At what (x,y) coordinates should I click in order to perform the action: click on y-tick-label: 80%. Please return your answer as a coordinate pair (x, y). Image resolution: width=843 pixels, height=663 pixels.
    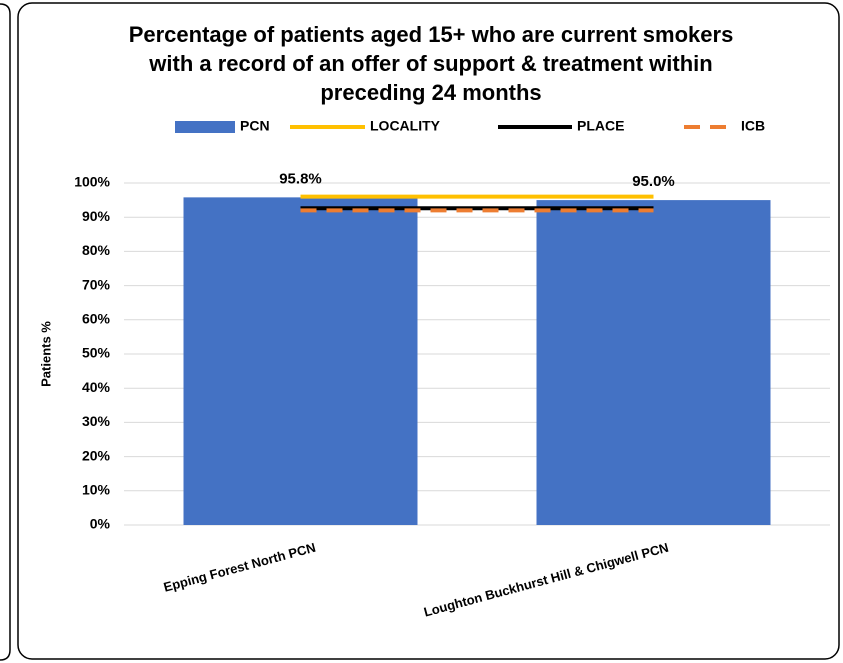
    Looking at the image, I should click on (96, 250).